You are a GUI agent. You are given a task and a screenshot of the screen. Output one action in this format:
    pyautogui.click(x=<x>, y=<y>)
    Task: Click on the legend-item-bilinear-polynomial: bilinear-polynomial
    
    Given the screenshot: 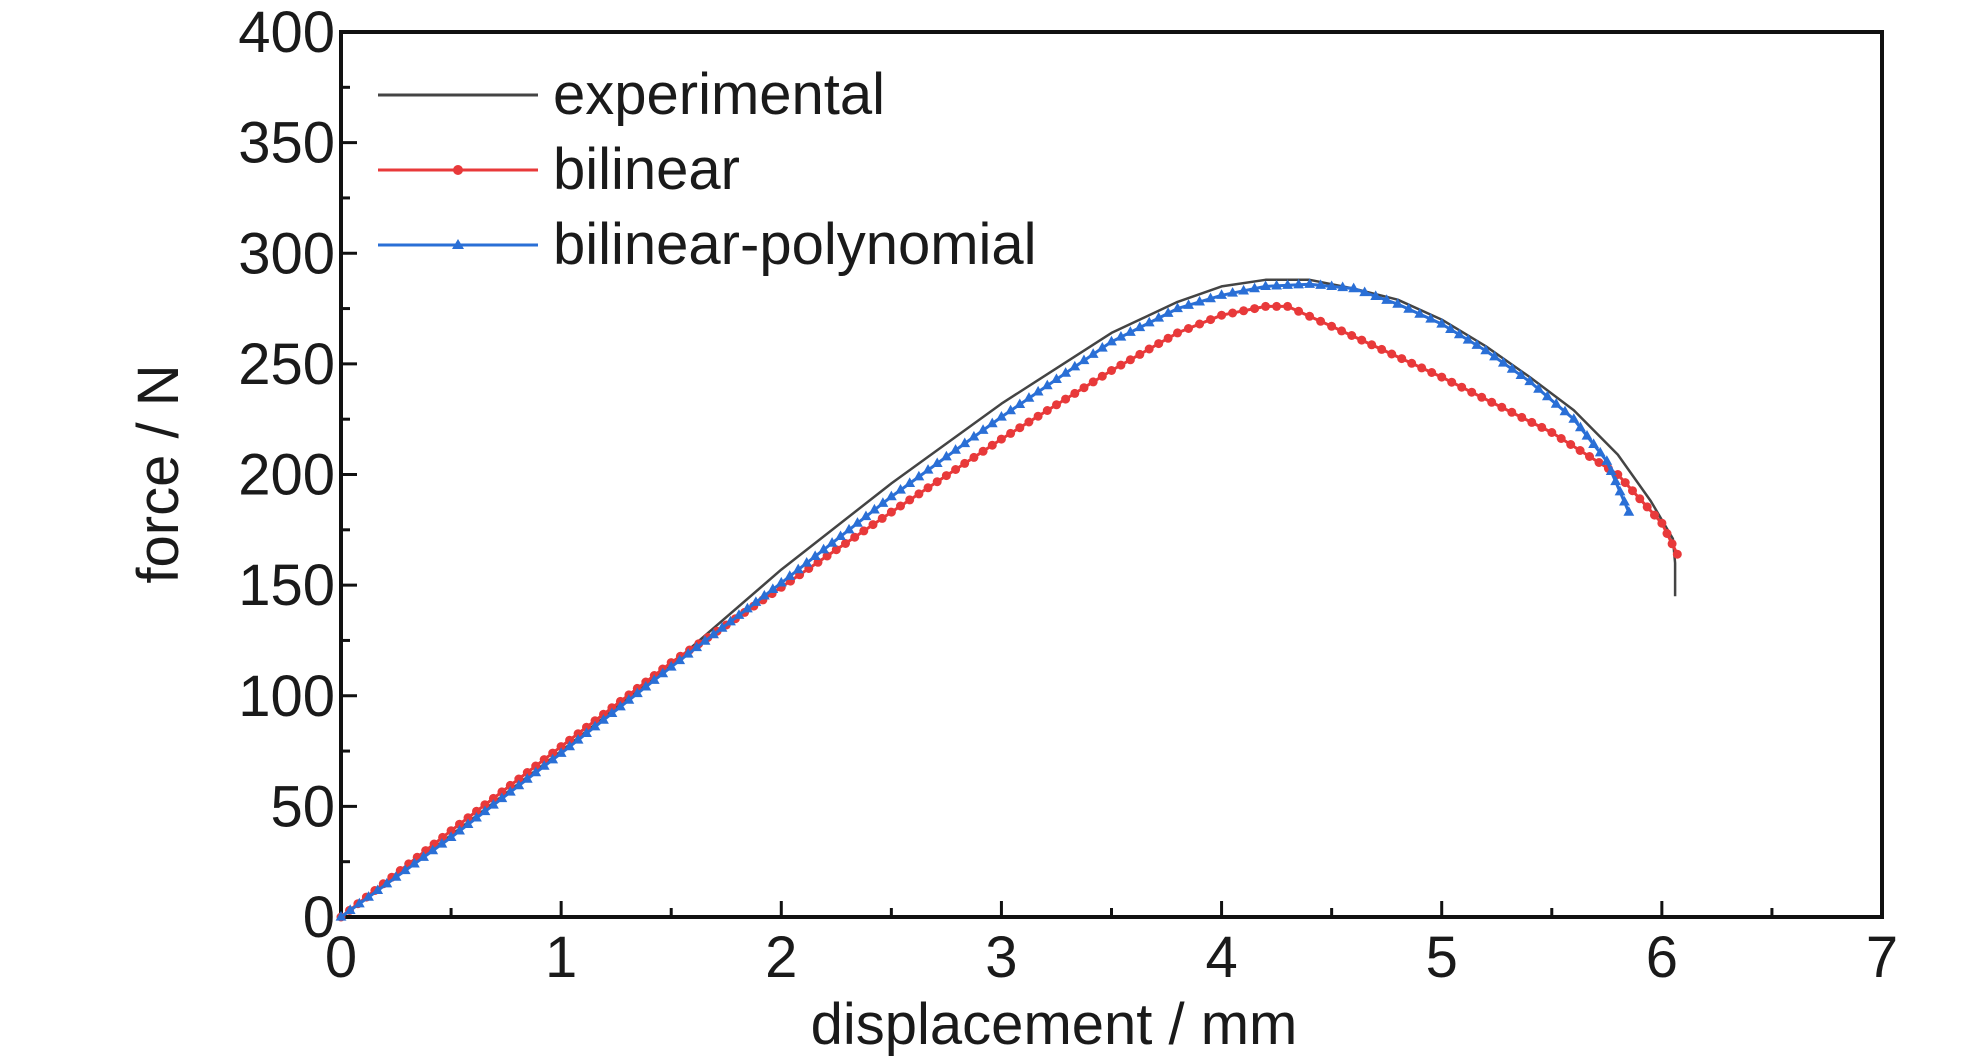 What is the action you would take?
    pyautogui.click(x=707, y=244)
    